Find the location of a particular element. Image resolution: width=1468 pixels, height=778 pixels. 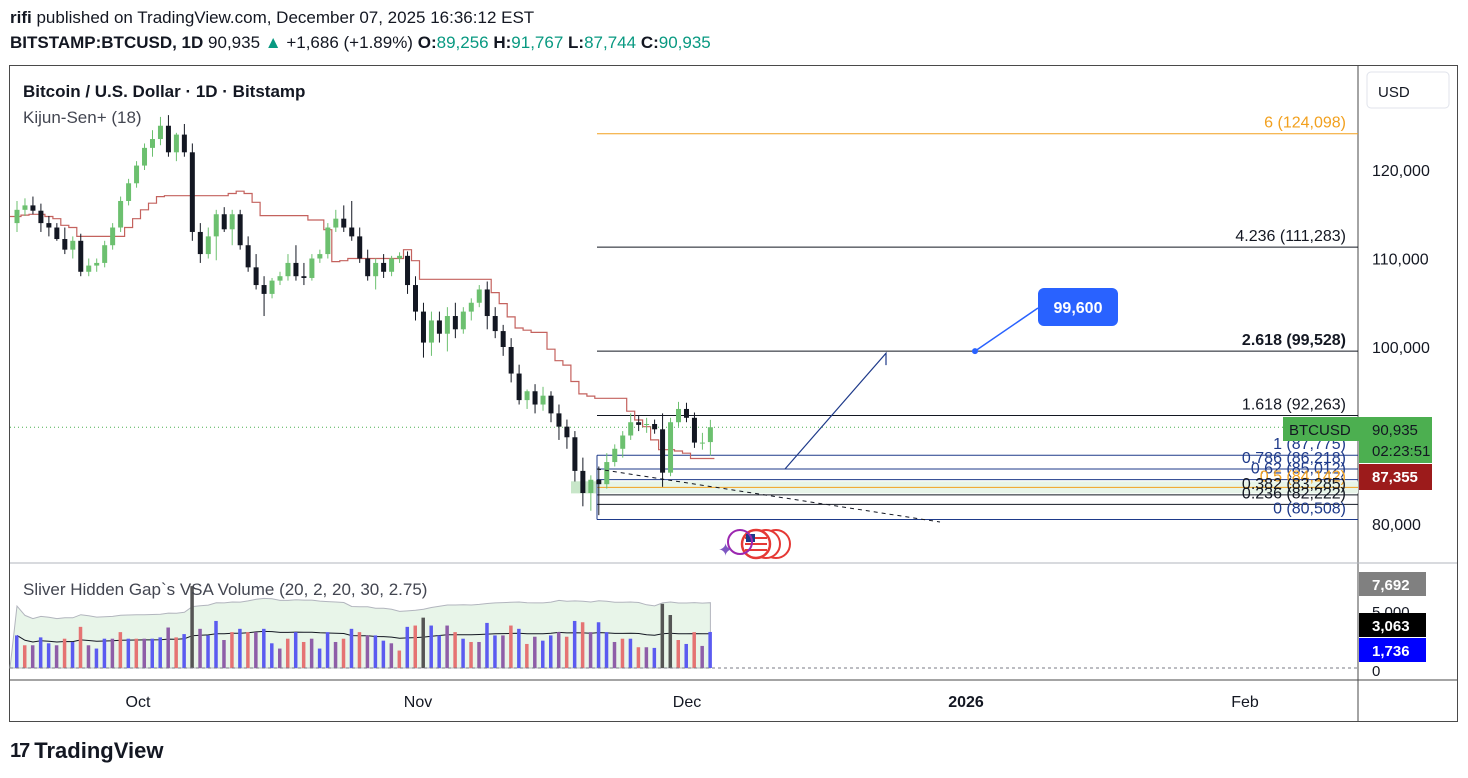

footer-brand: 17 TradingView is located at coordinates (86, 751).